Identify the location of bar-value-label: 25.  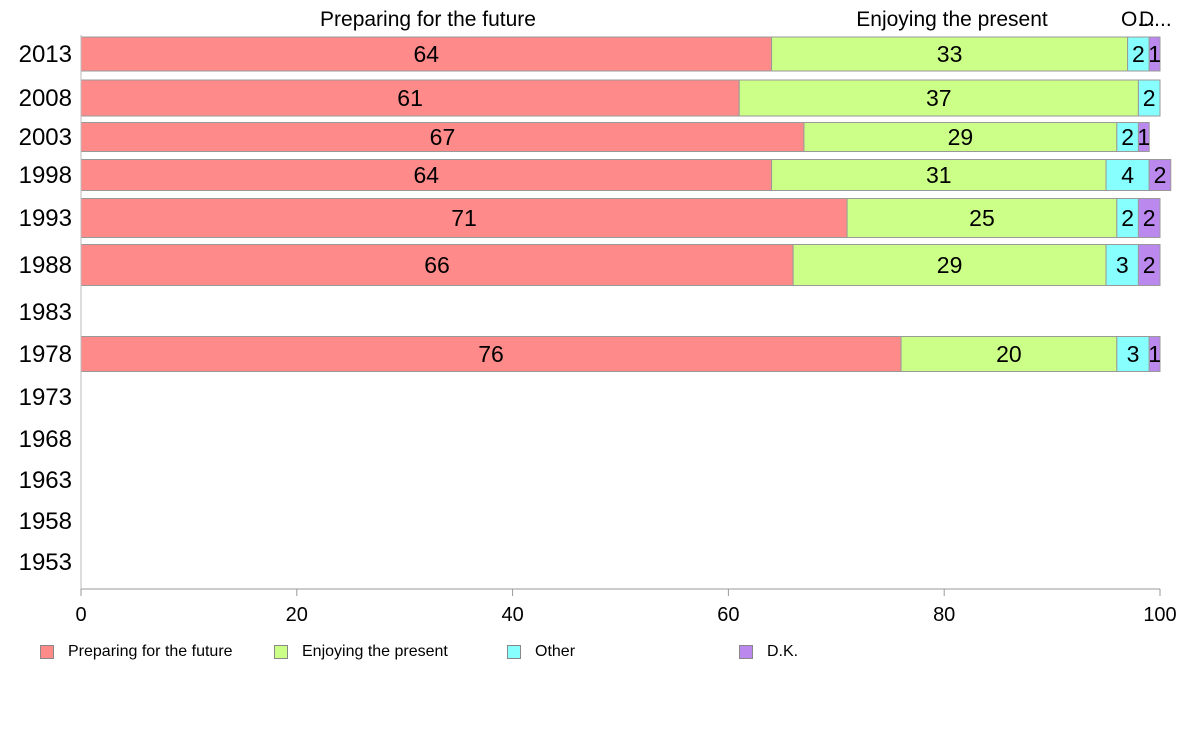
(982, 218).